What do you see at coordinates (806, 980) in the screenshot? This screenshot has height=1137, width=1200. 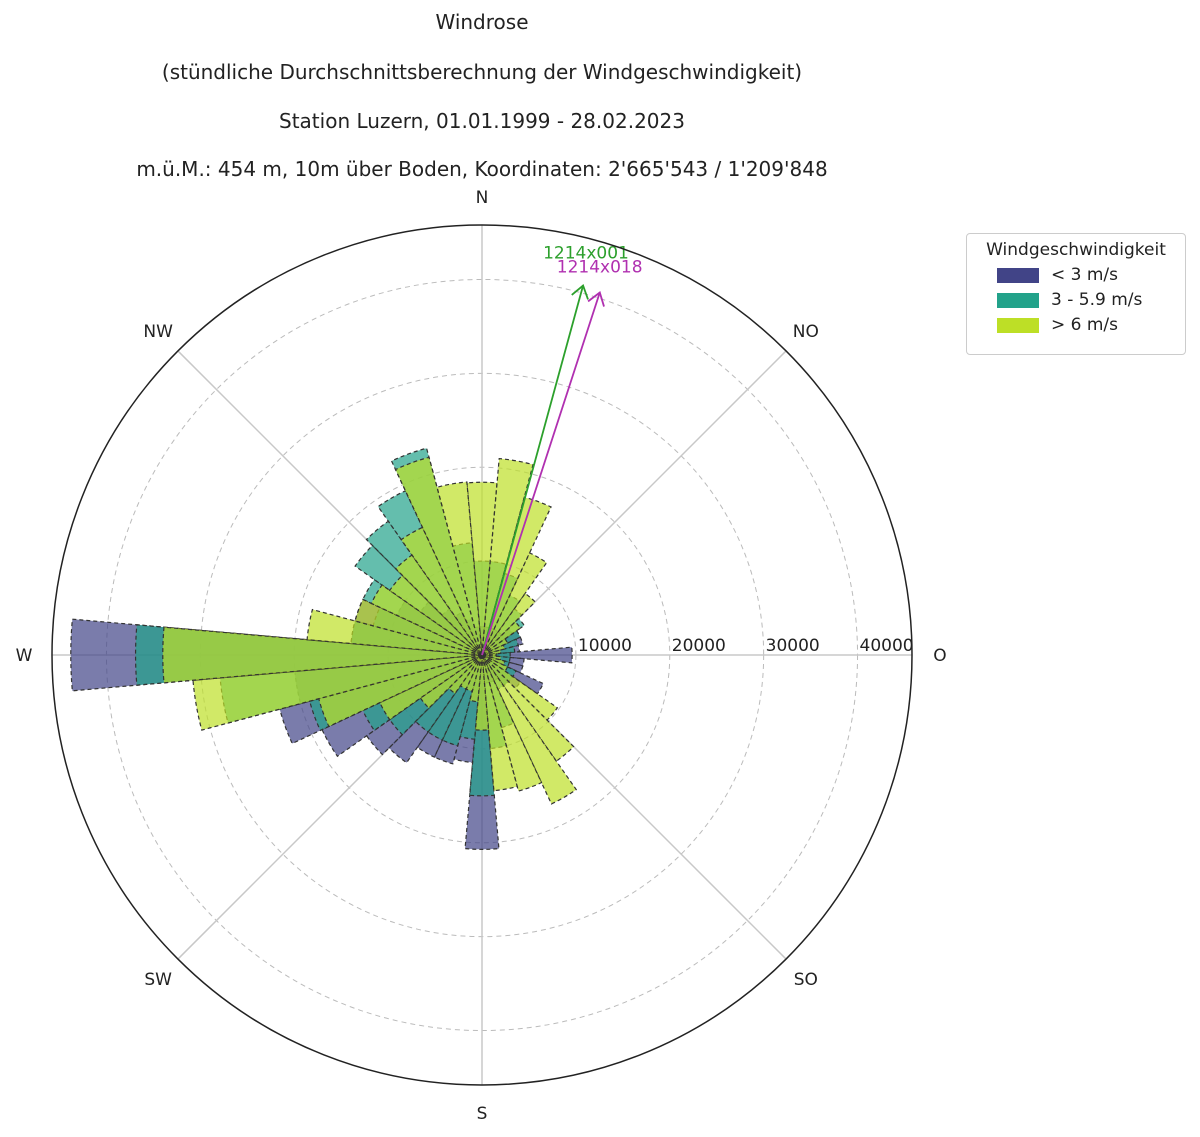 I see `compass-label: SO` at bounding box center [806, 980].